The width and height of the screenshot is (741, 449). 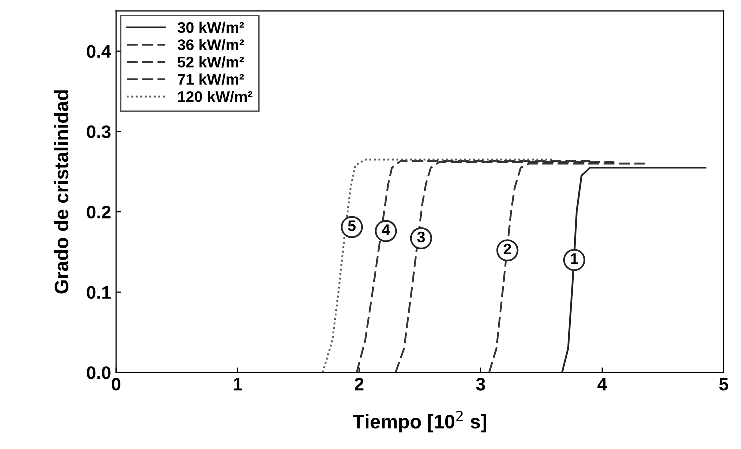 What do you see at coordinates (723, 384) in the screenshot?
I see `x-tick-label: 5` at bounding box center [723, 384].